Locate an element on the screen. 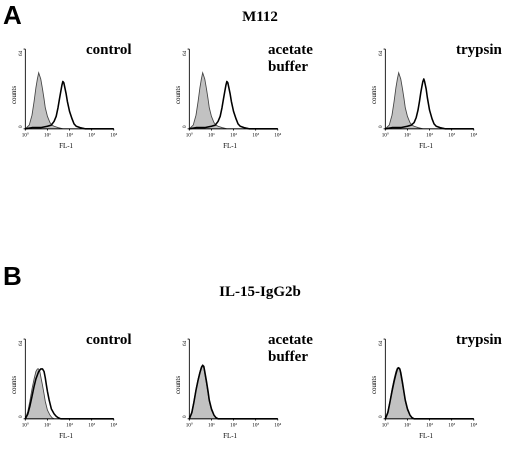  panel-title: M112 is located at coordinates (260, 17).